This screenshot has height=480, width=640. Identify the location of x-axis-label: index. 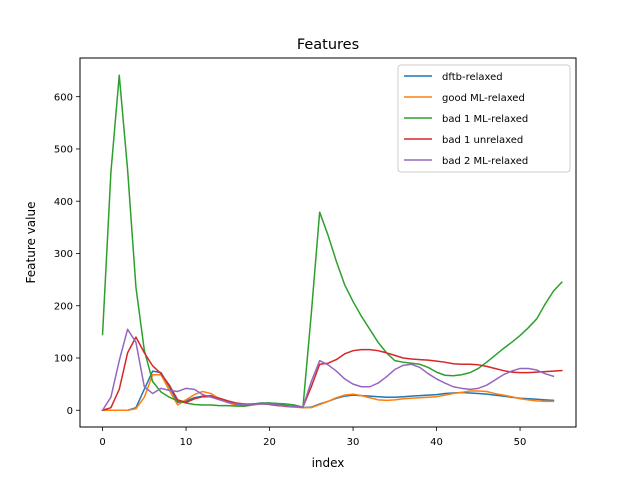
(328, 463).